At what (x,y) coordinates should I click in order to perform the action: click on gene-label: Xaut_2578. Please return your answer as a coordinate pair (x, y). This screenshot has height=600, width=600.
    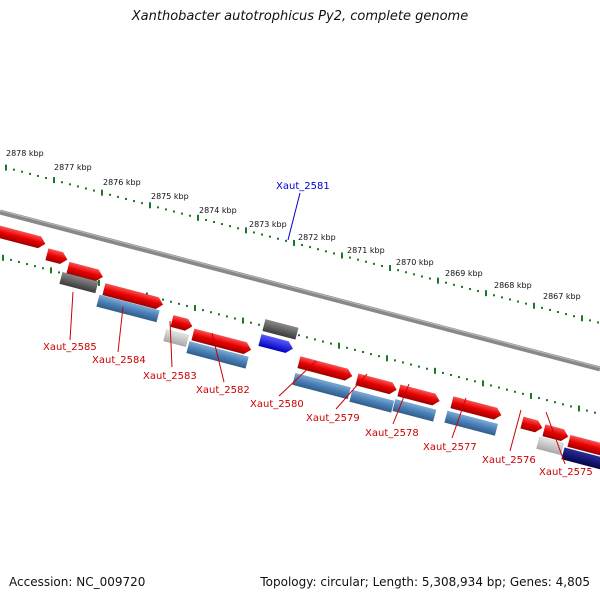
    Looking at the image, I should click on (392, 433).